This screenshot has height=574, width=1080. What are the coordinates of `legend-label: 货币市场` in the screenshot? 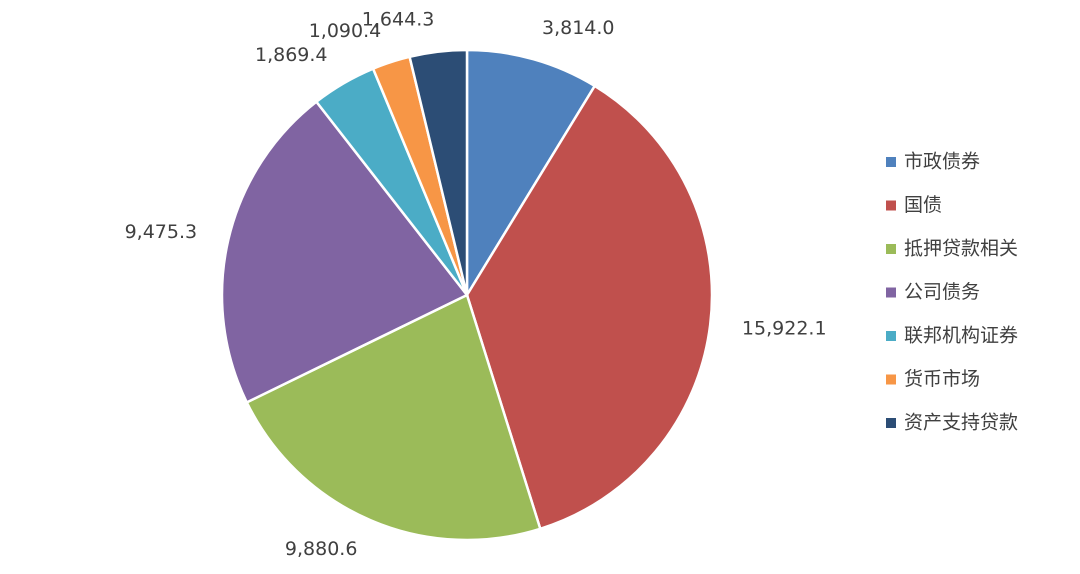 It's located at (942, 379).